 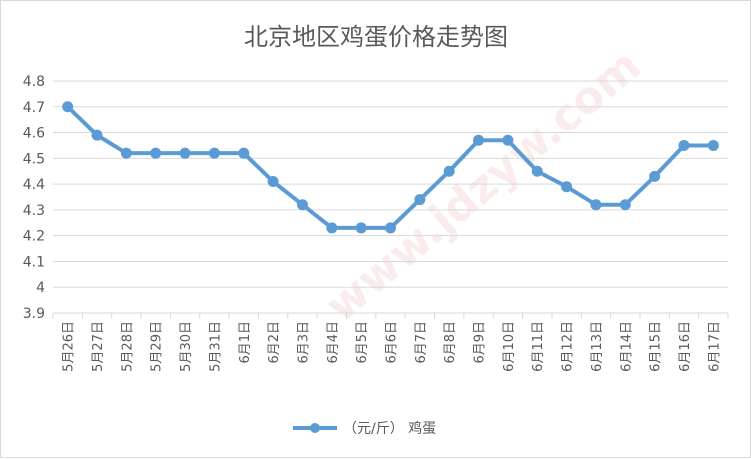 I want to click on legend-dot-marker, so click(x=315, y=428).